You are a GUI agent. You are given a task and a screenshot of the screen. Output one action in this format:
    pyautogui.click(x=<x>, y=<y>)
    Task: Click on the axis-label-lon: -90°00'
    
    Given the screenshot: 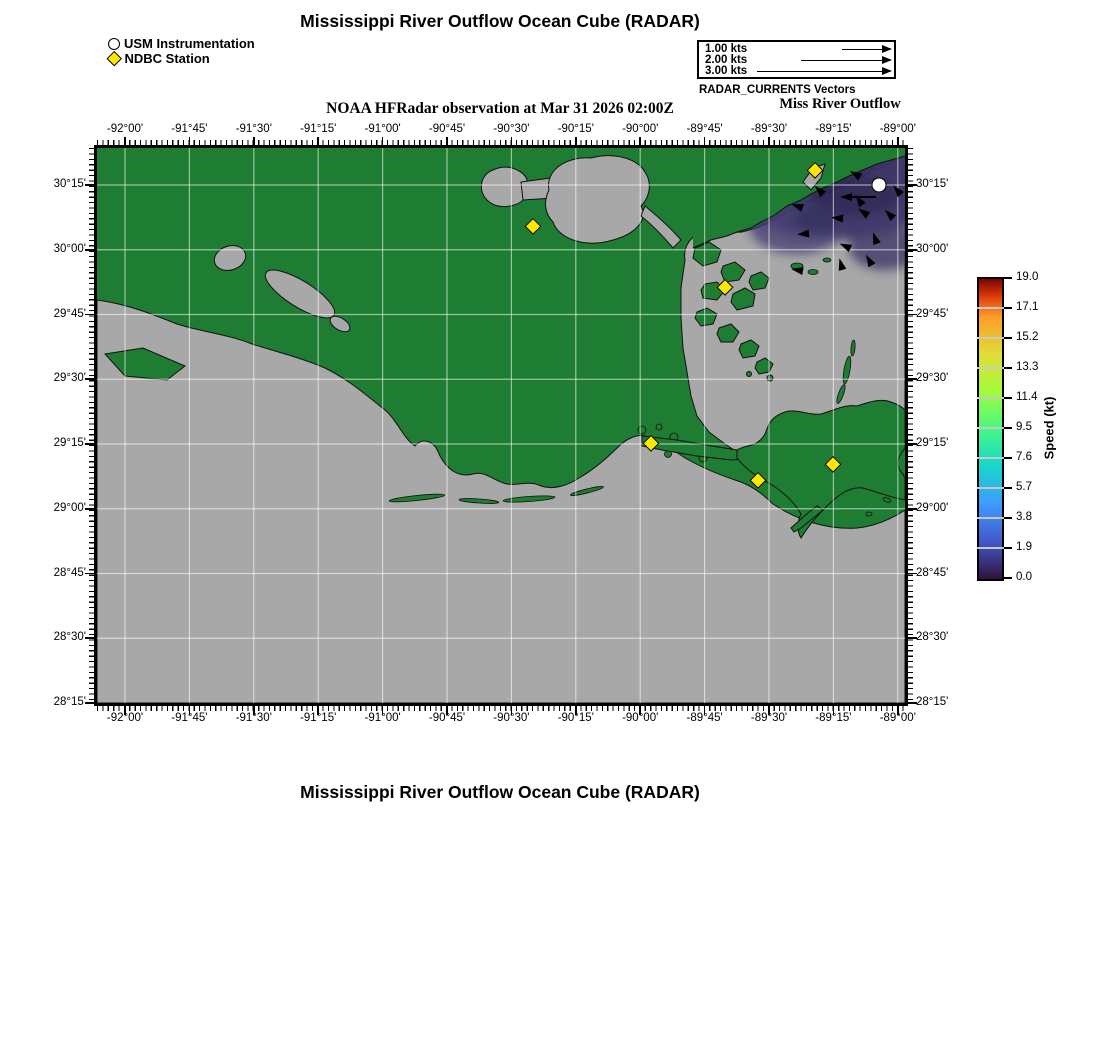 What is the action you would take?
    pyautogui.click(x=640, y=718)
    